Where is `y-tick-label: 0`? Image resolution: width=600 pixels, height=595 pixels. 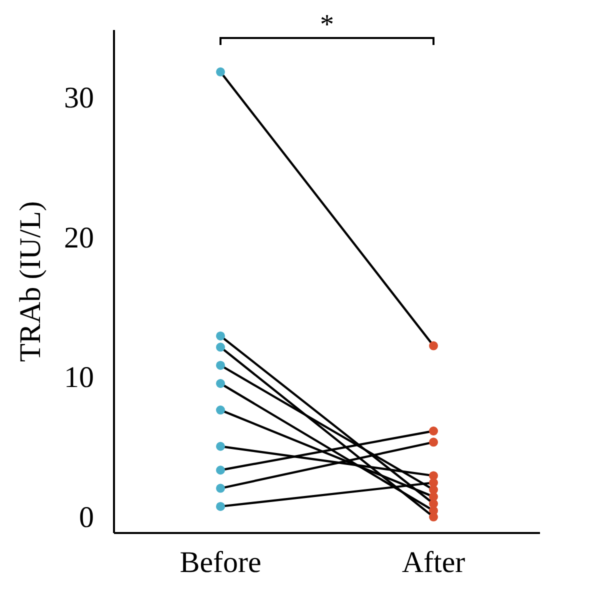
y-tick-label: 0 is located at coordinates (86, 517).